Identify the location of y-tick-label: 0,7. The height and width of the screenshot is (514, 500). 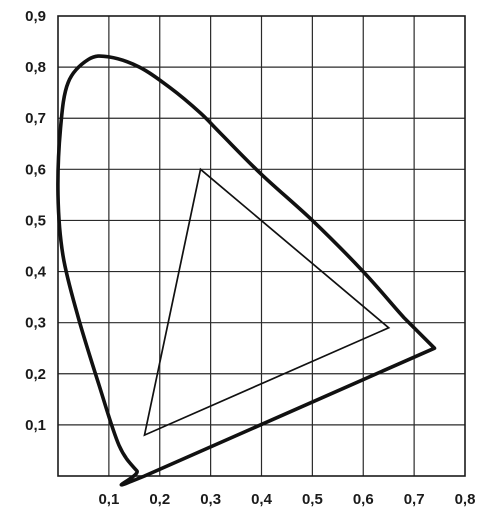
(35, 118).